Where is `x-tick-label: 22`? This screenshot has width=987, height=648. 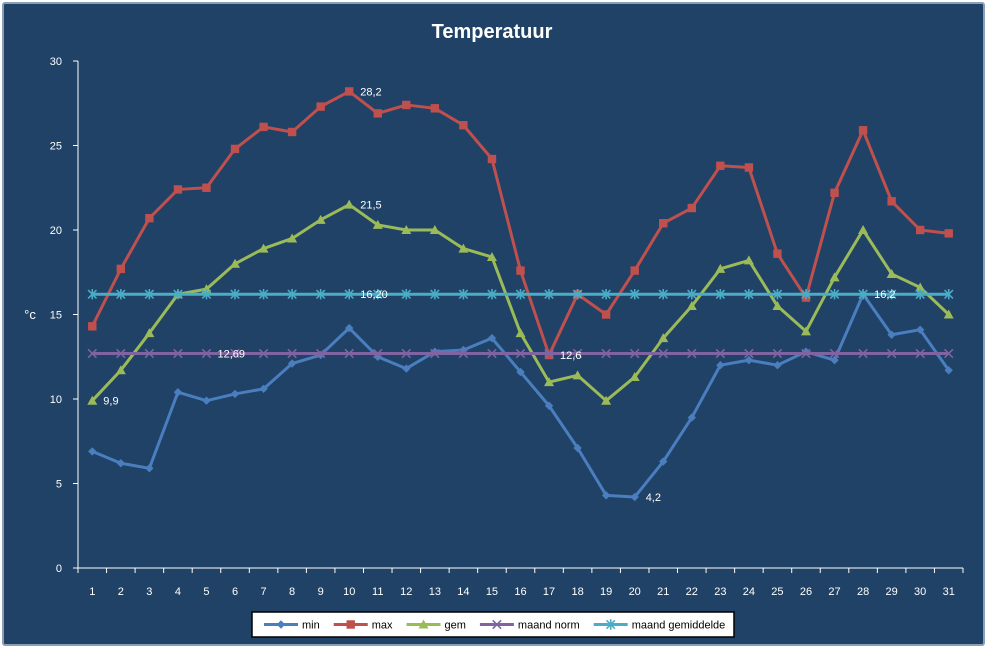
x-tick-label: 22 is located at coordinates (692, 592).